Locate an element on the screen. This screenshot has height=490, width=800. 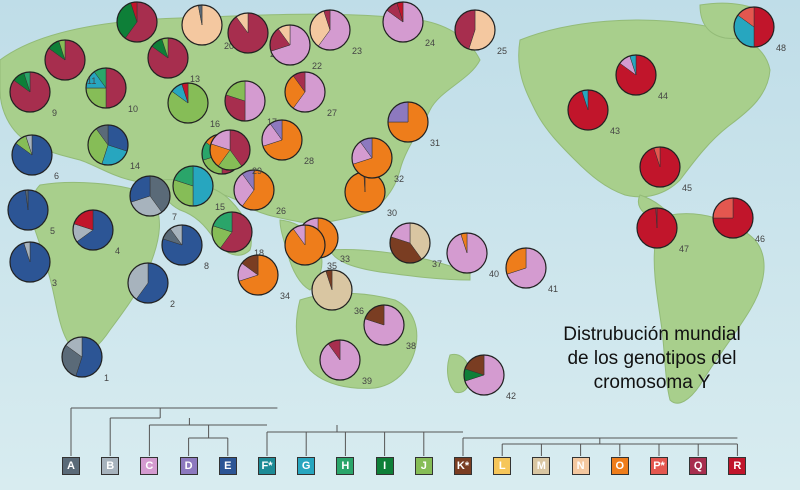
legend-swatch-k-star: K* is located at coordinates (463, 466).